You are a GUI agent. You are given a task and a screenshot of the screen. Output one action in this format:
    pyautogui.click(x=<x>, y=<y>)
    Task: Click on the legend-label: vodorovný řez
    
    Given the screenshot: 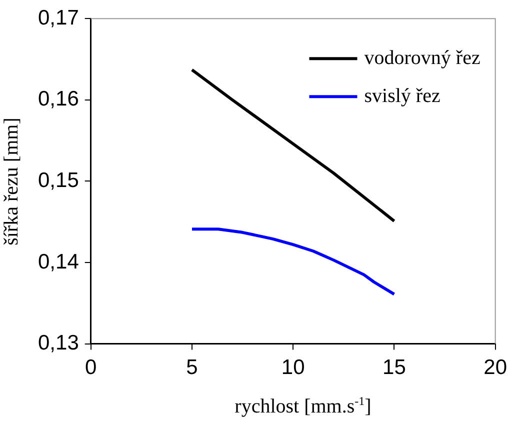 What is the action you would take?
    pyautogui.click(x=422, y=57)
    